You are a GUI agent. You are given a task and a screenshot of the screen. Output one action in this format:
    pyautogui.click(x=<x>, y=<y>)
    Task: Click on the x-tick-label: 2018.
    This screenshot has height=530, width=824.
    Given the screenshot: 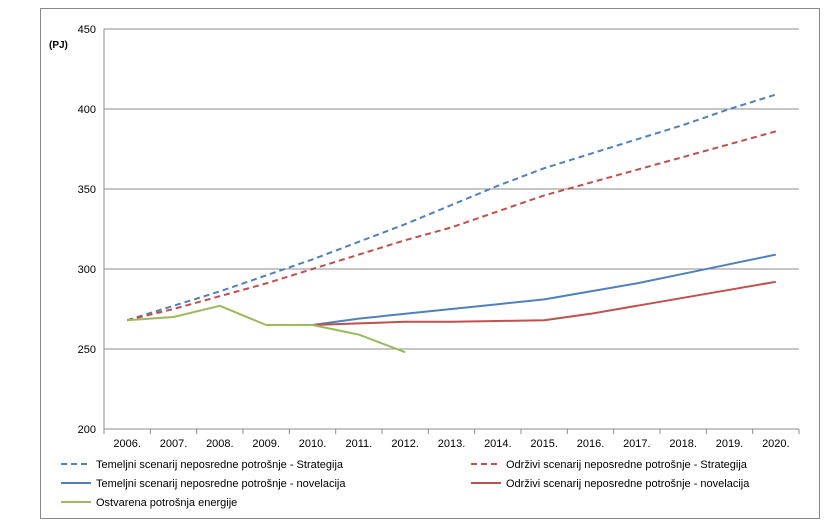 What is the action you would take?
    pyautogui.click(x=683, y=444)
    